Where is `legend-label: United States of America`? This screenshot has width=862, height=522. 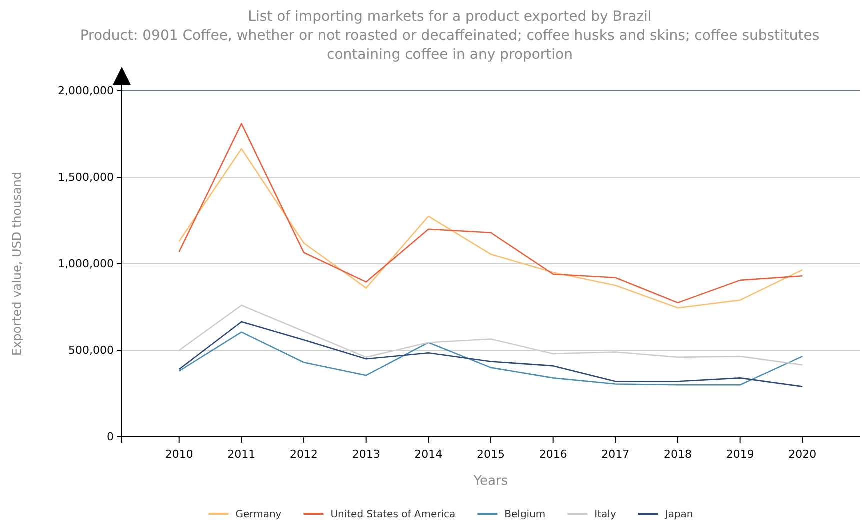
legend-label: United States of America is located at coordinates (393, 515).